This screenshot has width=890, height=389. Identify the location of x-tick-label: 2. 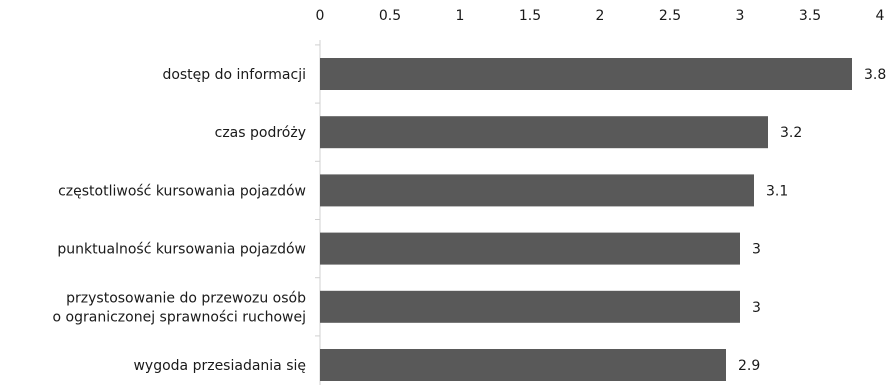
(600, 16).